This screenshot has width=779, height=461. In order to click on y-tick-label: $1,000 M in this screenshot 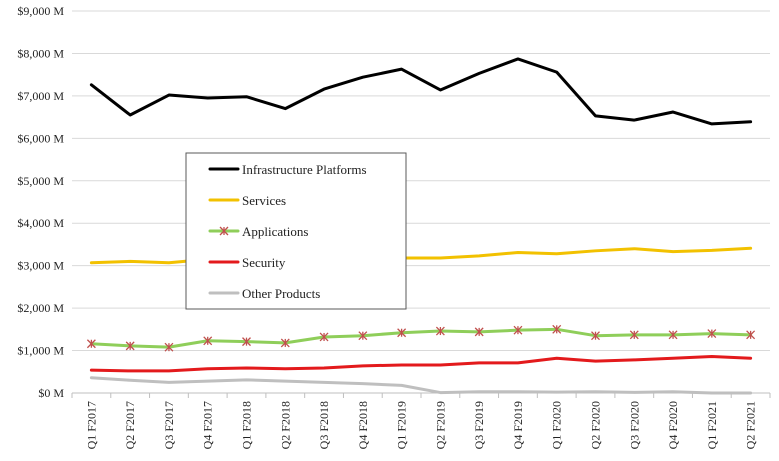, I will do `click(40, 351)`.